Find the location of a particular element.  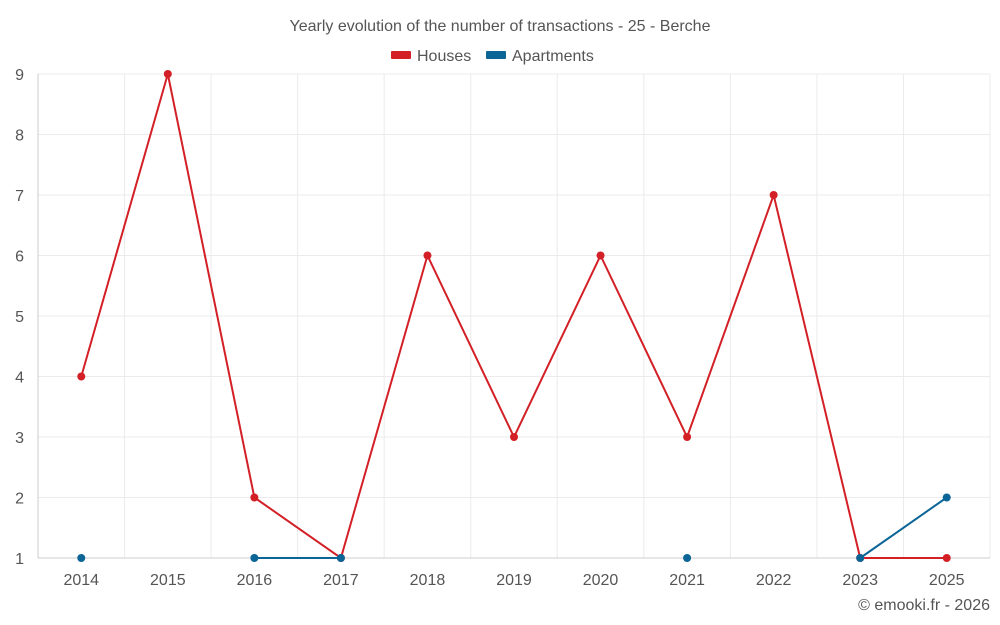

houses-point-2020 is located at coordinates (600, 255).